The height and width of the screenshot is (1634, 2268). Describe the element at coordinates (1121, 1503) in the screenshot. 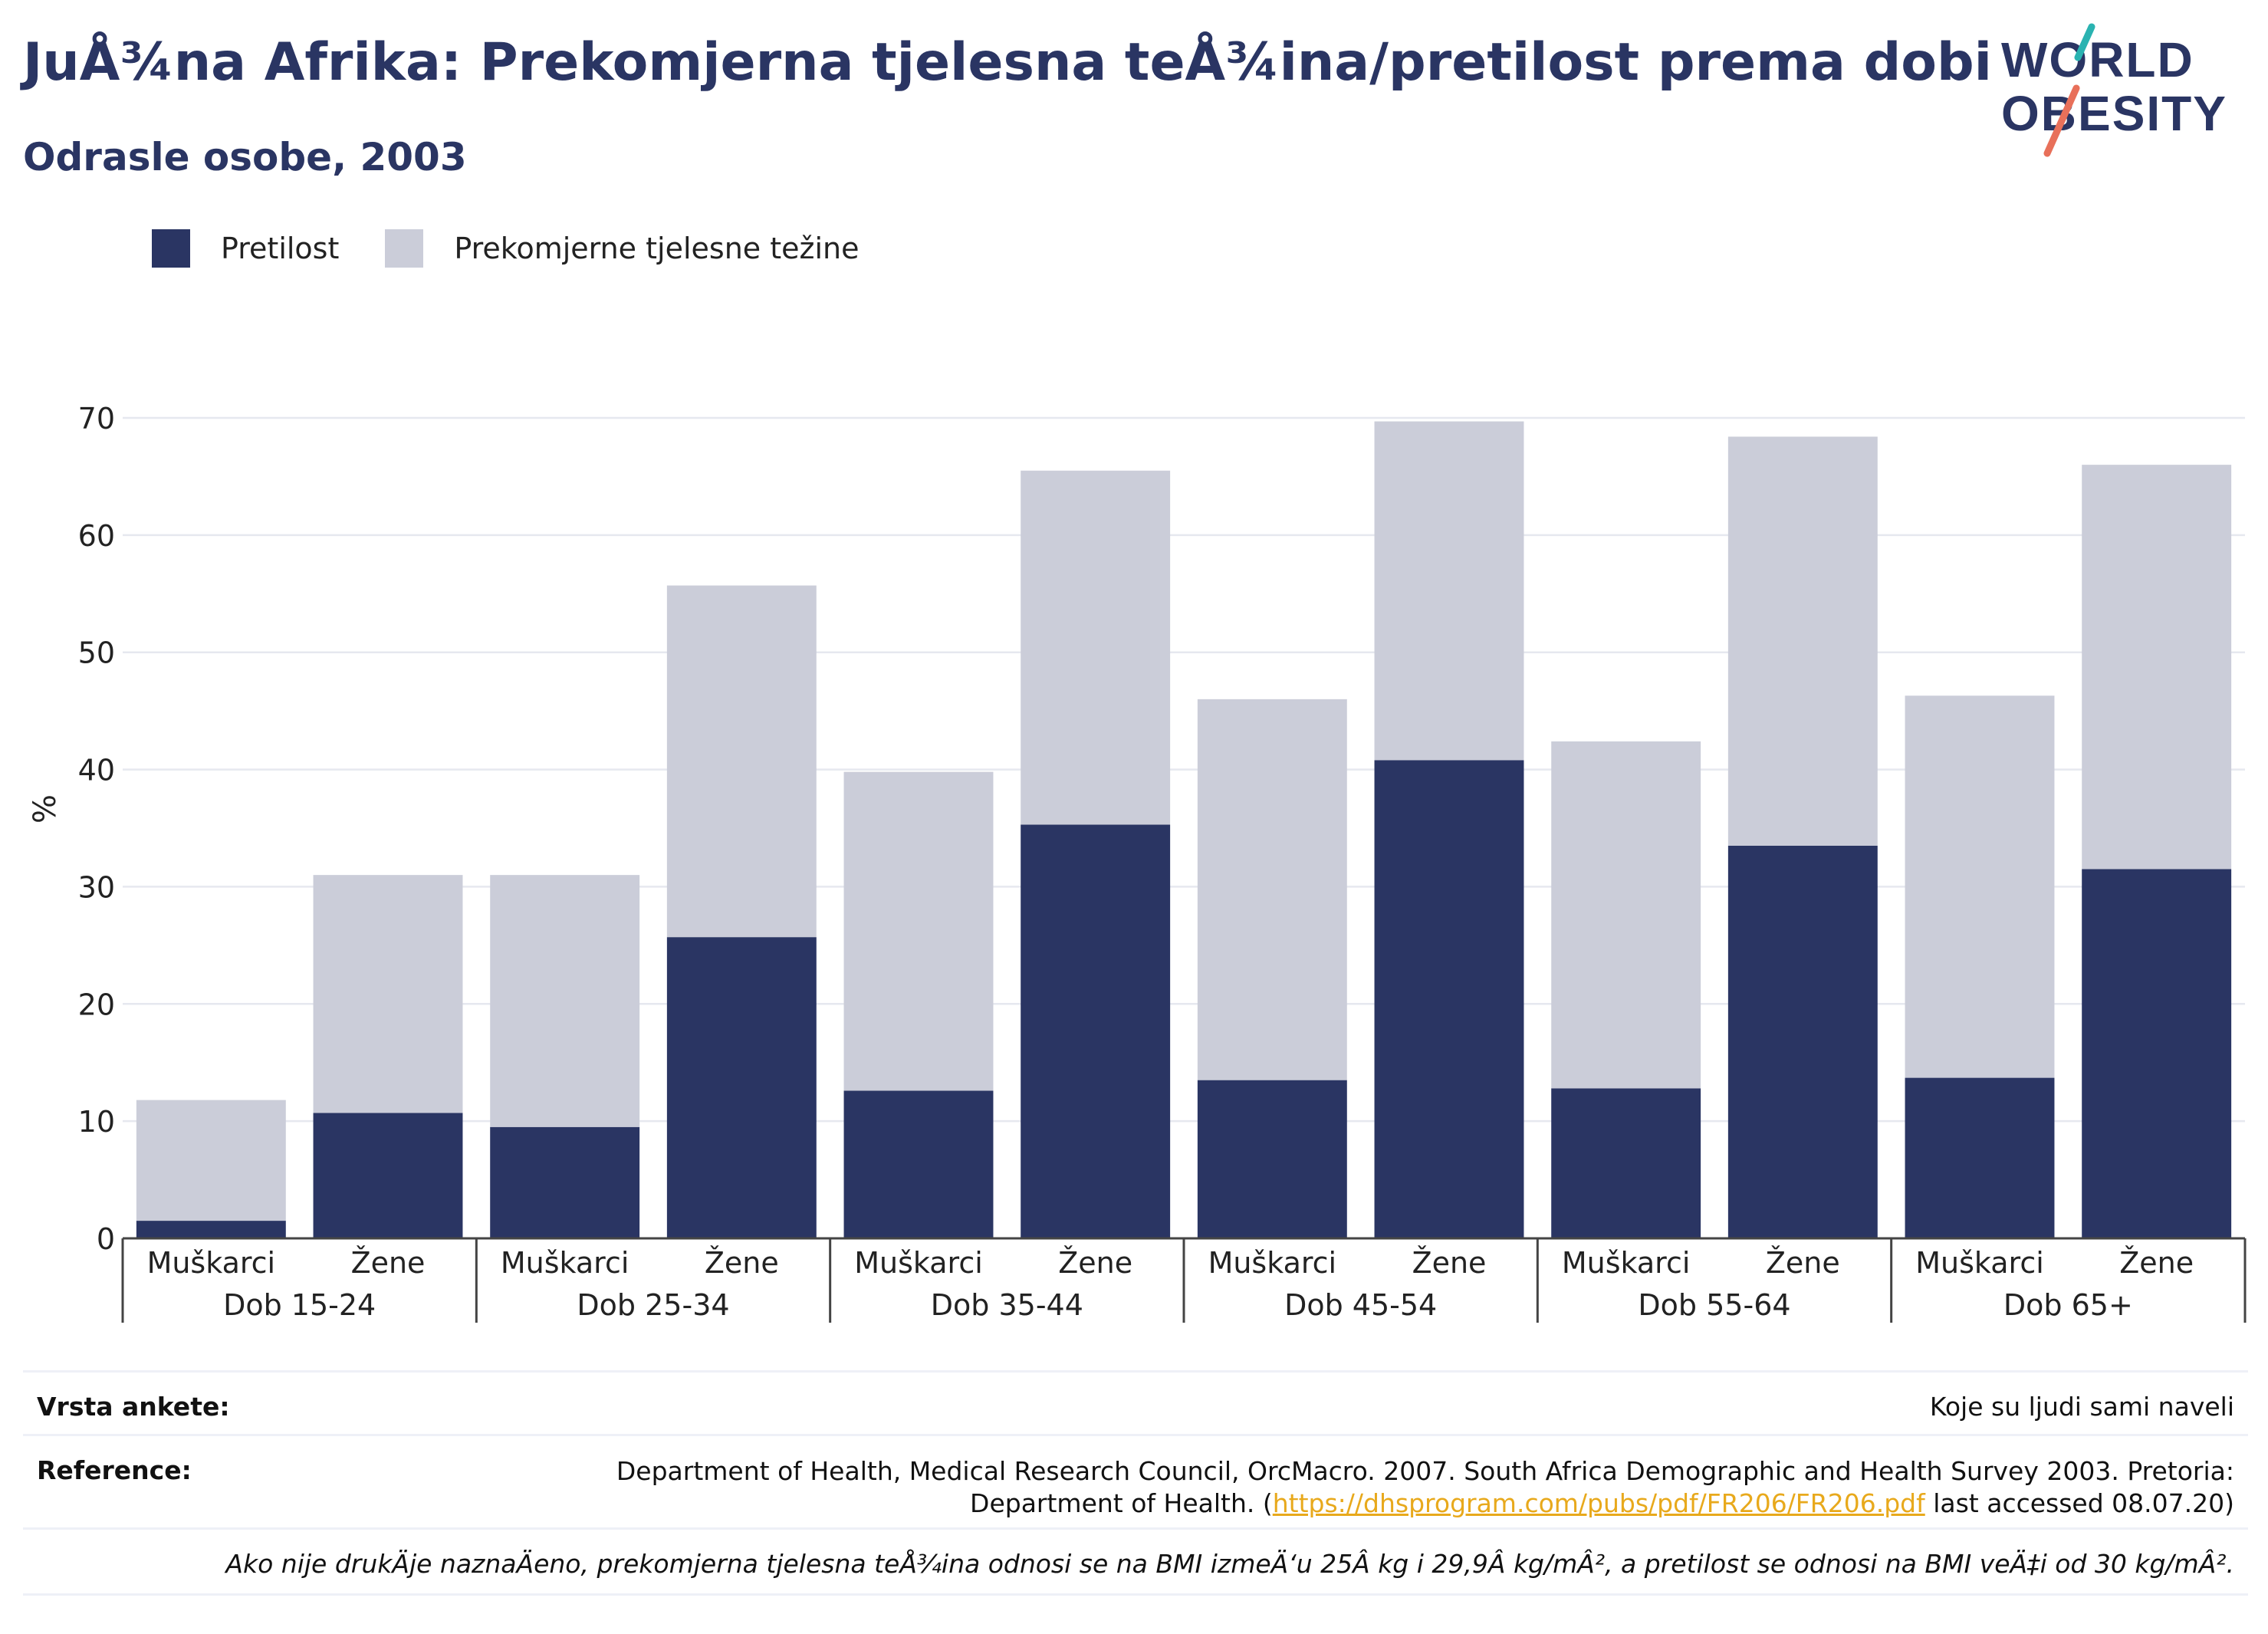

I see `reference-line-2-pre: Department of Health. (` at that location.